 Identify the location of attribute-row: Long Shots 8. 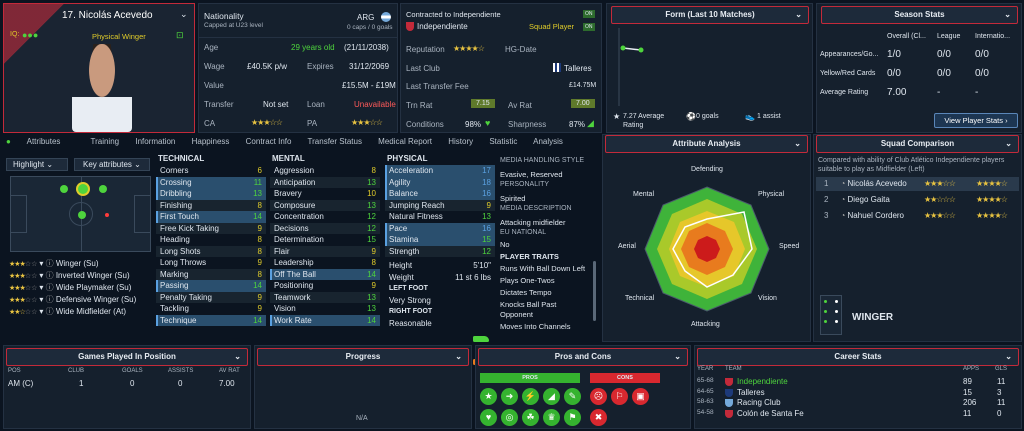
(211, 251).